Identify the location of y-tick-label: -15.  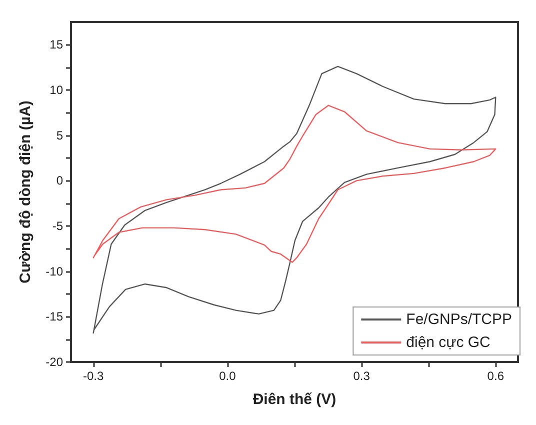
(55, 317).